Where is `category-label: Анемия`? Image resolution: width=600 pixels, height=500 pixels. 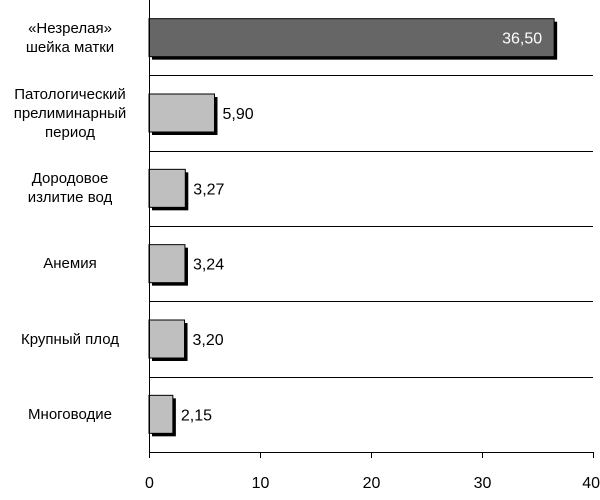 category-label: Анемия is located at coordinates (70, 264).